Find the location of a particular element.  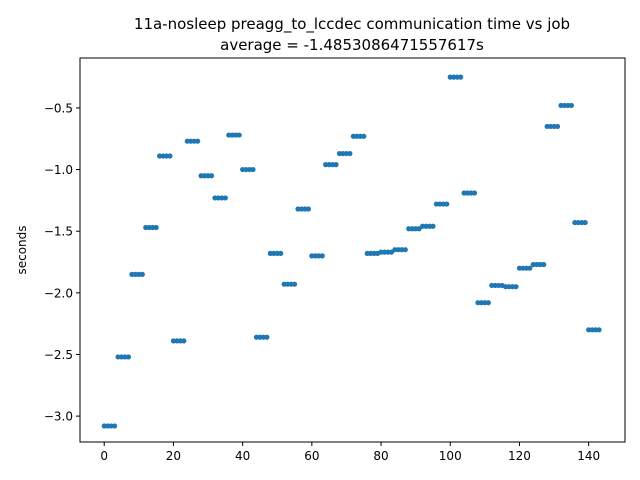

x-tick-label: 80 is located at coordinates (380, 456).